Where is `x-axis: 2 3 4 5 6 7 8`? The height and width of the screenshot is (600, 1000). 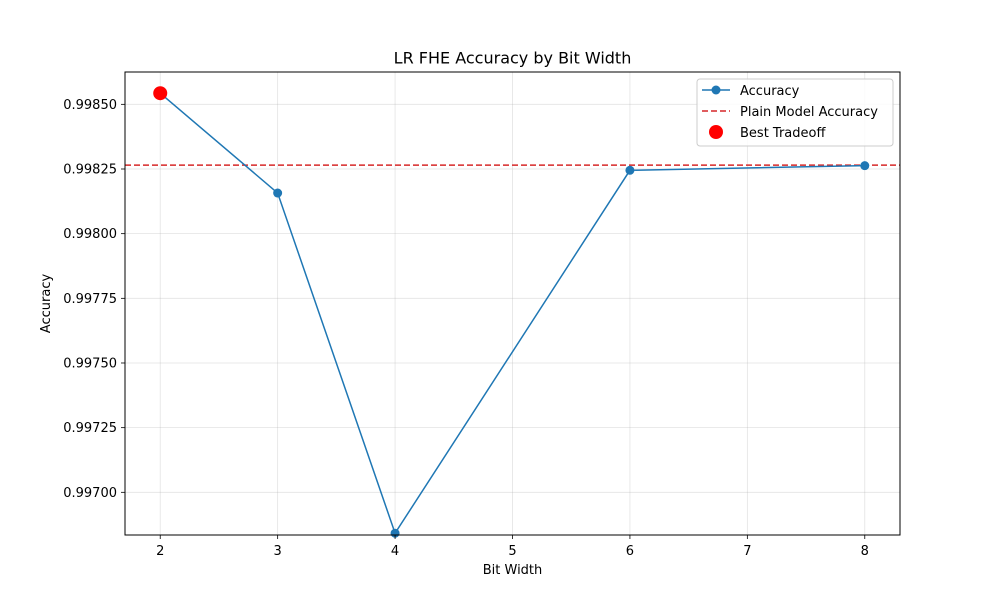
x-axis: 2 3 4 5 6 7 8 is located at coordinates (512, 547).